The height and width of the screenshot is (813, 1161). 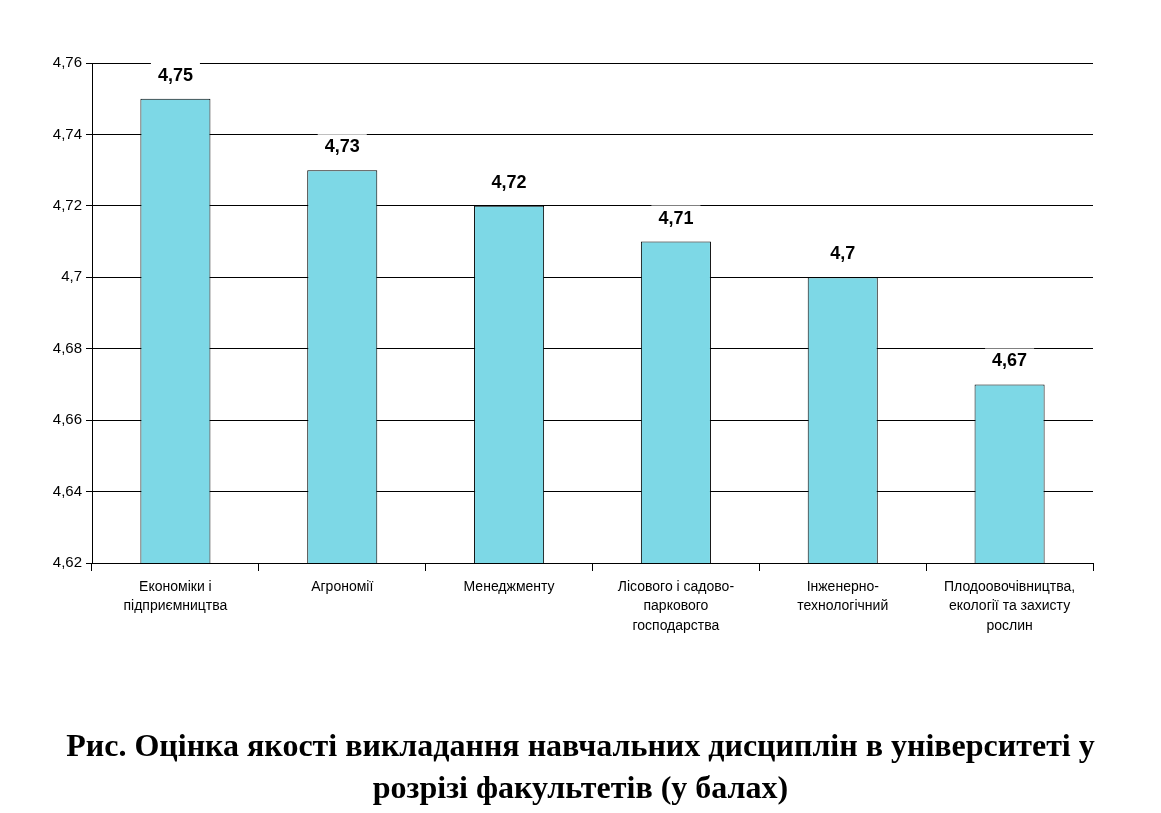 What do you see at coordinates (67, 419) in the screenshot?
I see `y-tick-label: 4,66` at bounding box center [67, 419].